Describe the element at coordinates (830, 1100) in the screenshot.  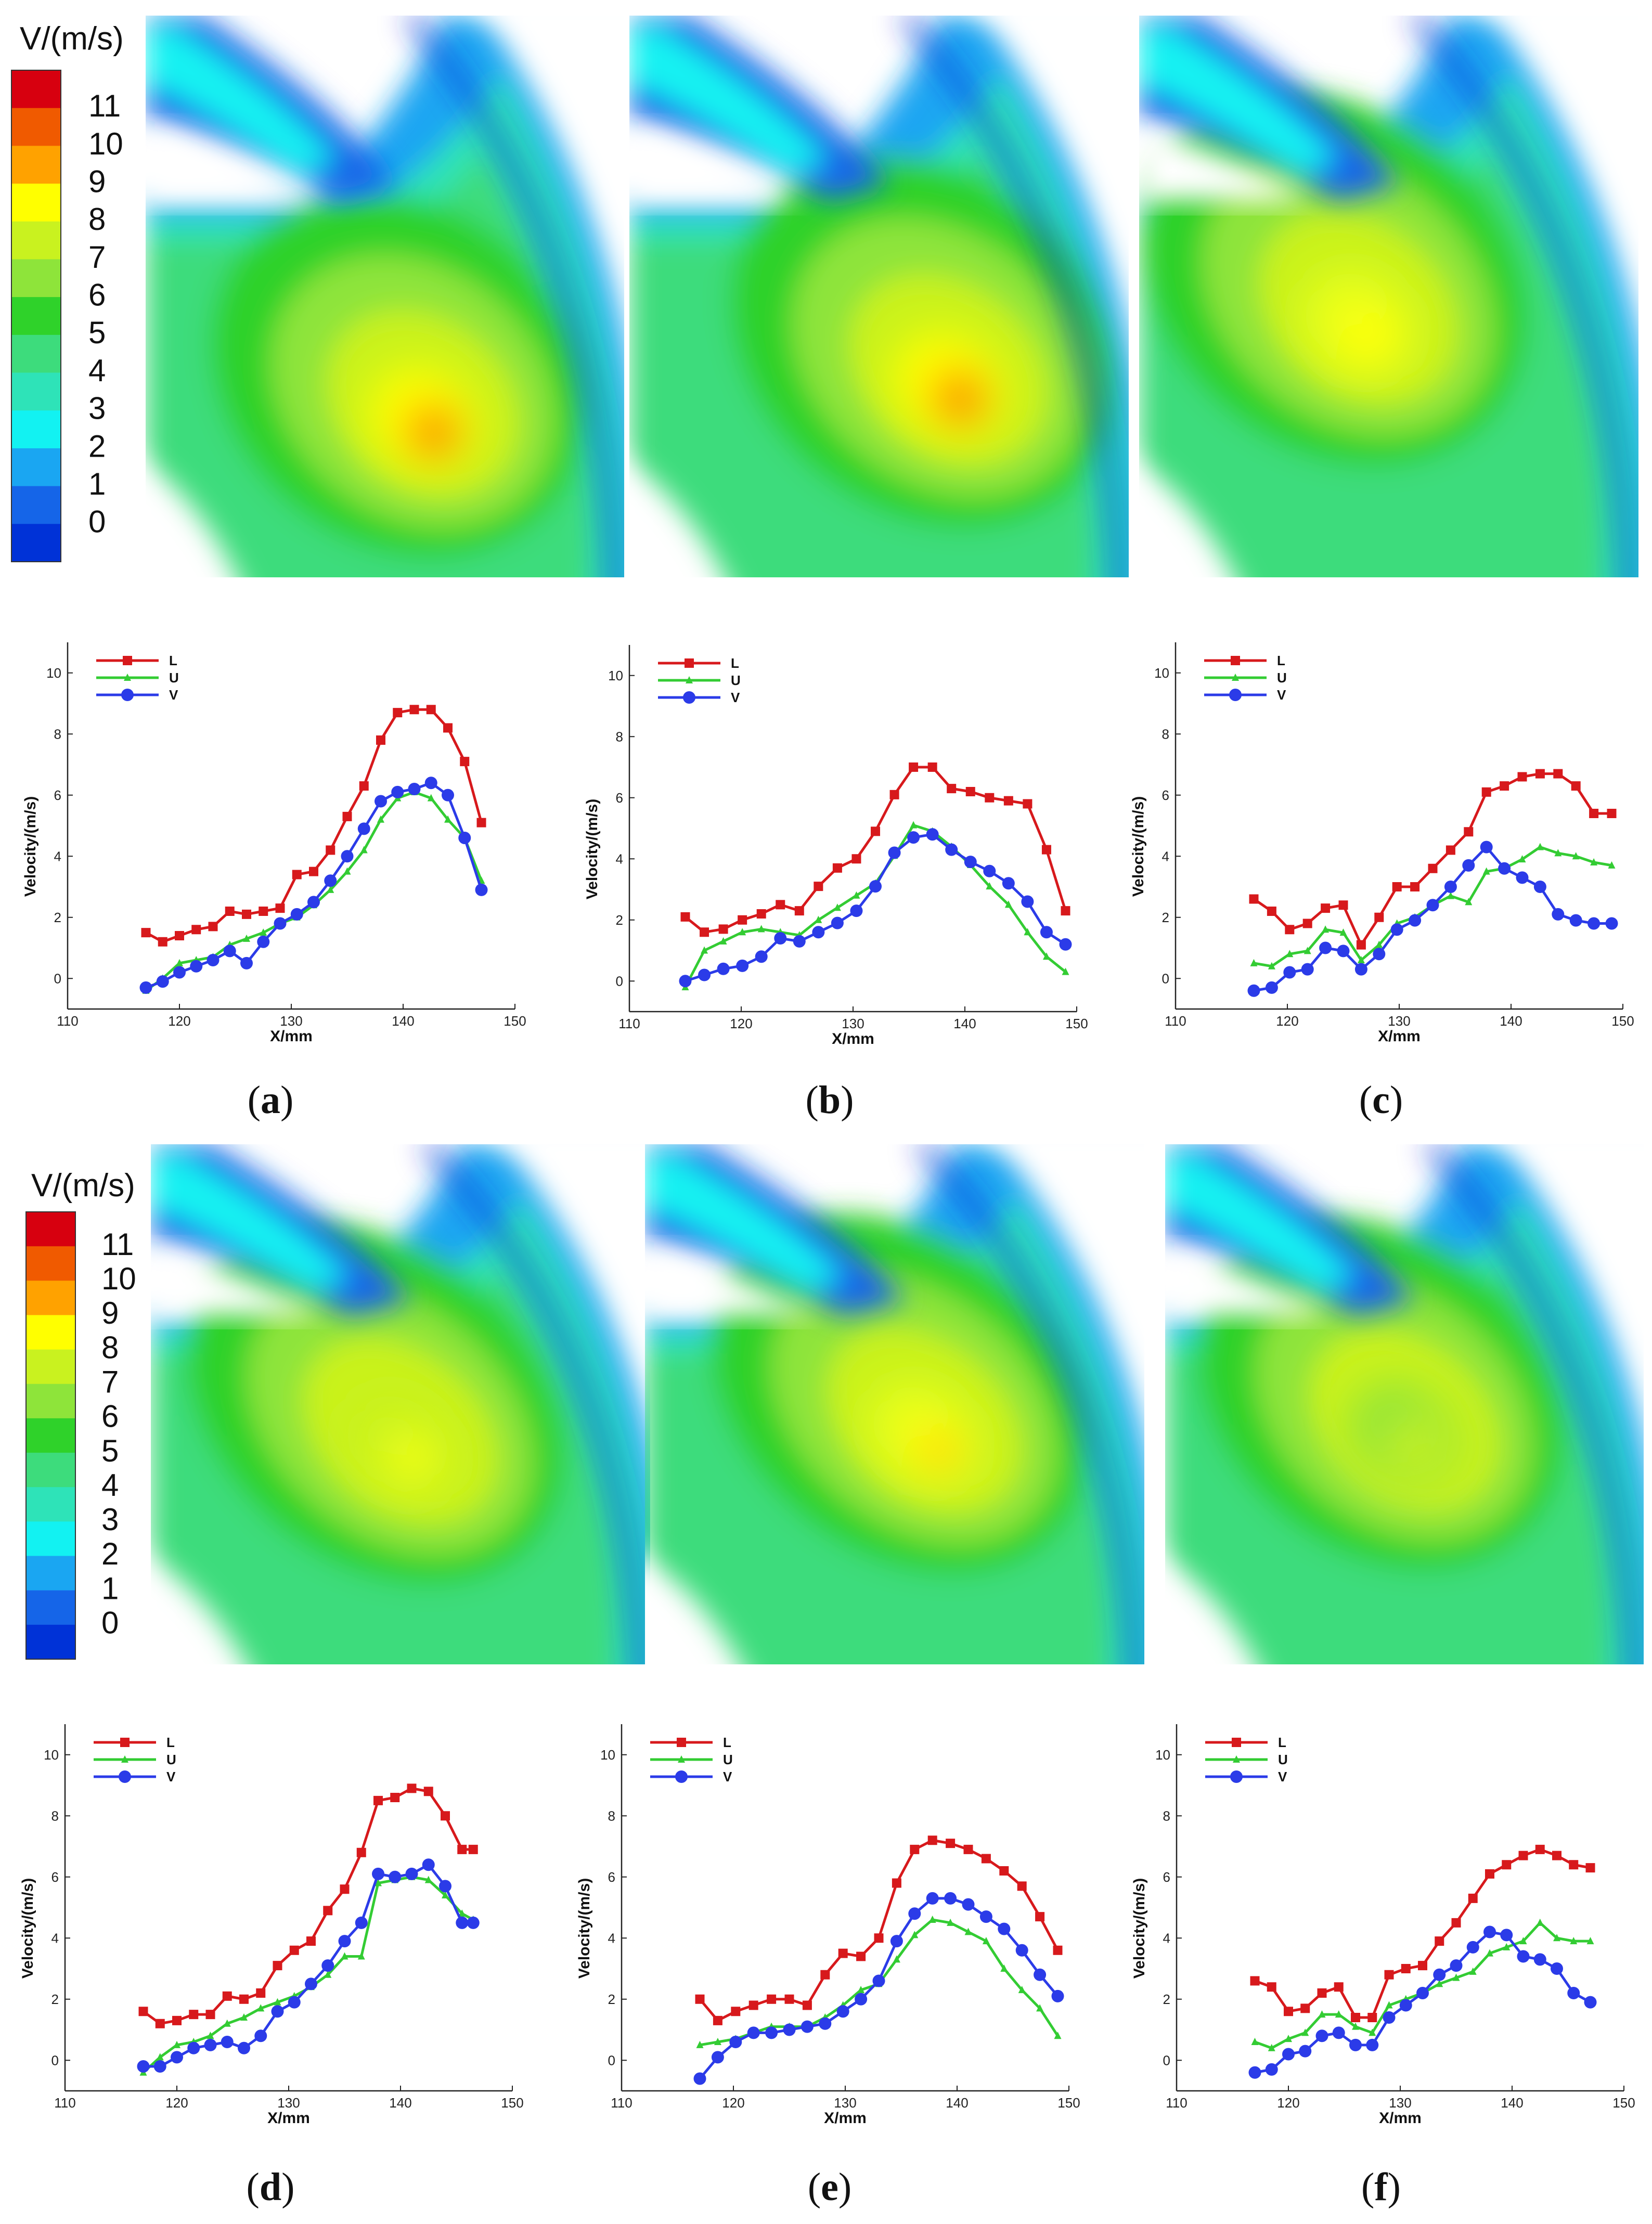
I see `panel-label-b: (b)` at that location.